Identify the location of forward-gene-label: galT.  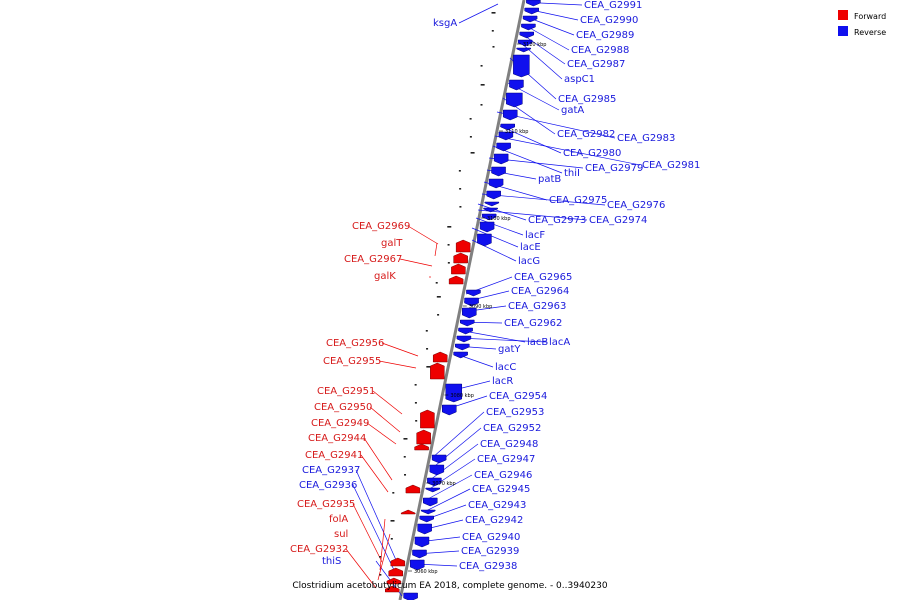
(392, 243).